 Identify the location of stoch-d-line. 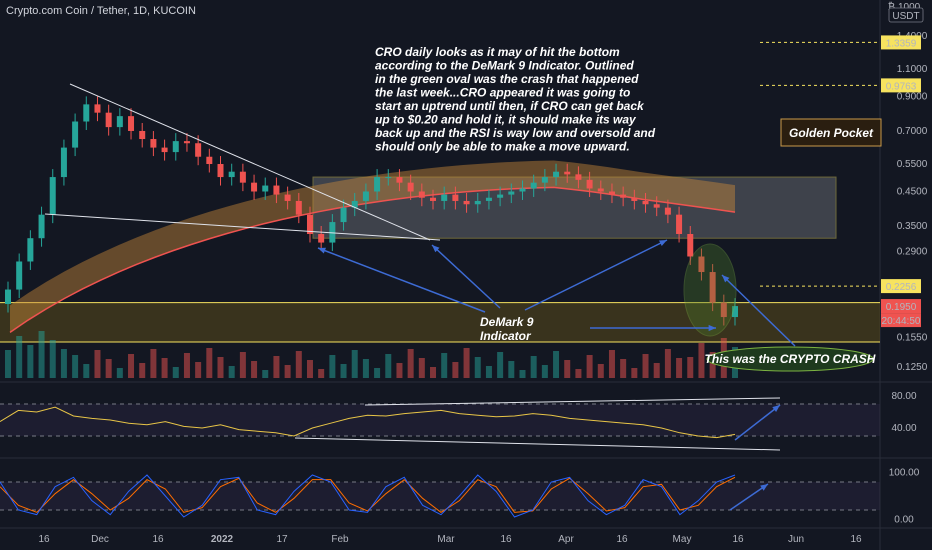
(368, 494).